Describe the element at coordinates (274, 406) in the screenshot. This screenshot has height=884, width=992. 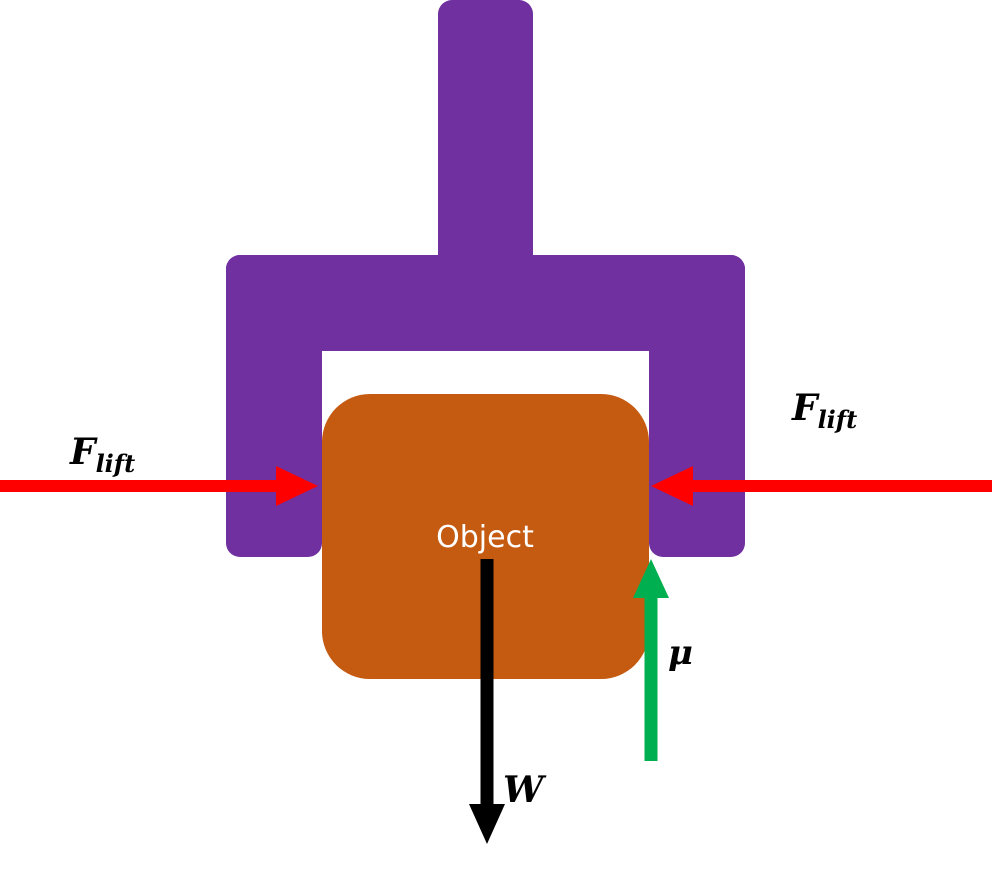
I see `gripper-left-jaw` at that location.